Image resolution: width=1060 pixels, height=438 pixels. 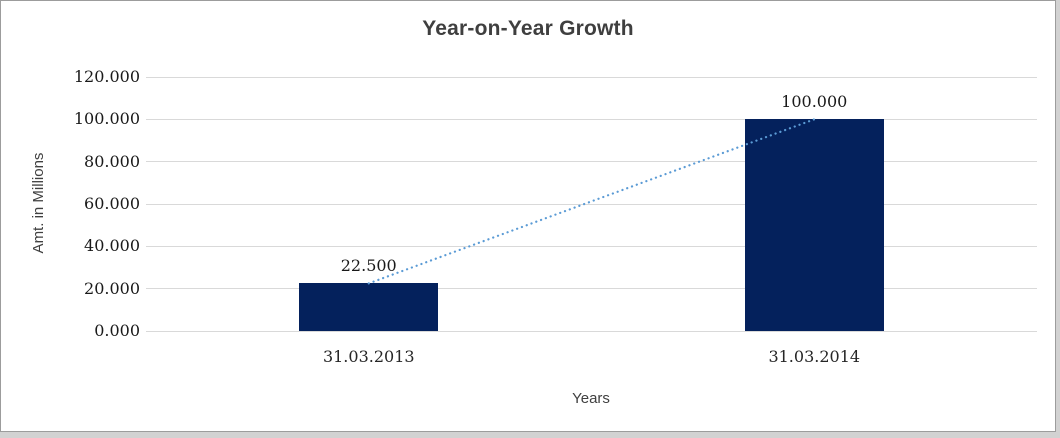 What do you see at coordinates (814, 102) in the screenshot?
I see `data-label: 100.000` at bounding box center [814, 102].